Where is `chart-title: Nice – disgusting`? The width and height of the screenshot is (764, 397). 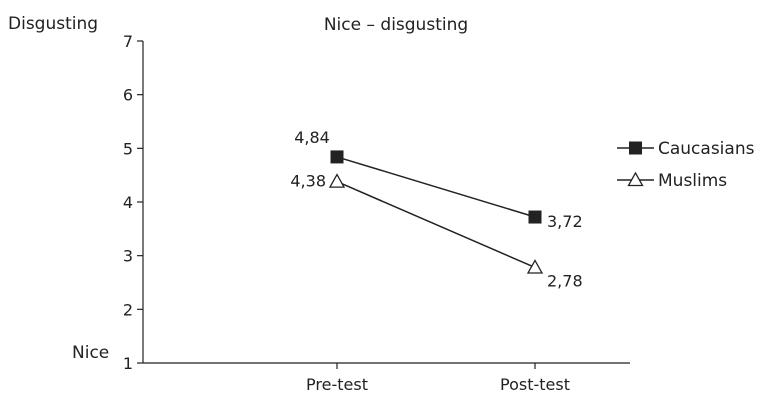
chart-title: Nice – disgusting is located at coordinates (396, 25).